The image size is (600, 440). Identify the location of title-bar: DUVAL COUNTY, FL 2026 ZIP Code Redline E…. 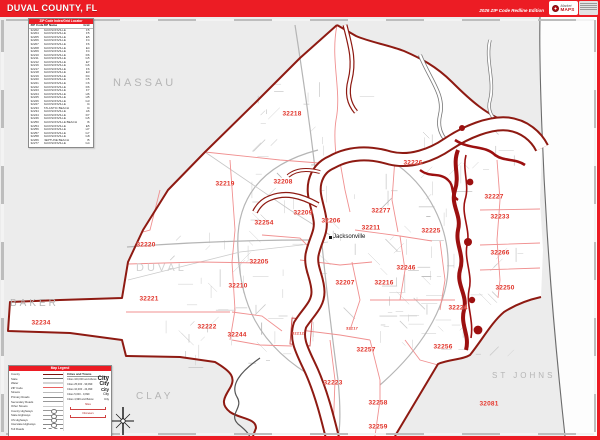
(300, 8).